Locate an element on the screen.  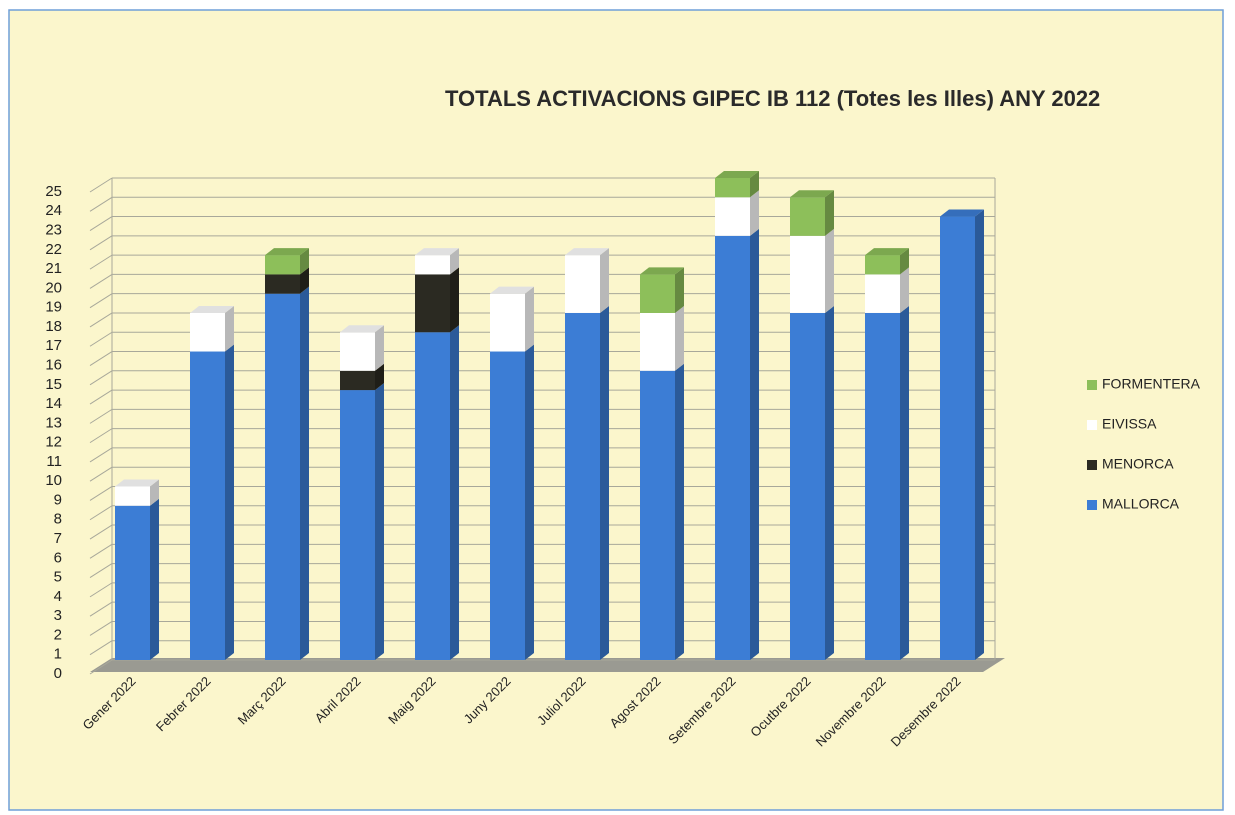
legend-label: EIVISSA is located at coordinates (1129, 424).